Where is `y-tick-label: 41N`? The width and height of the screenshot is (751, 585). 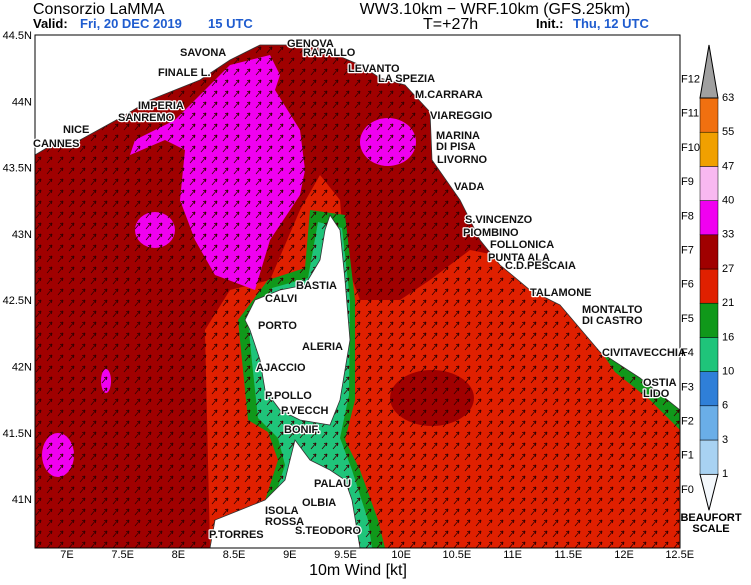
y-tick-label: 41N is located at coordinates (22, 500).